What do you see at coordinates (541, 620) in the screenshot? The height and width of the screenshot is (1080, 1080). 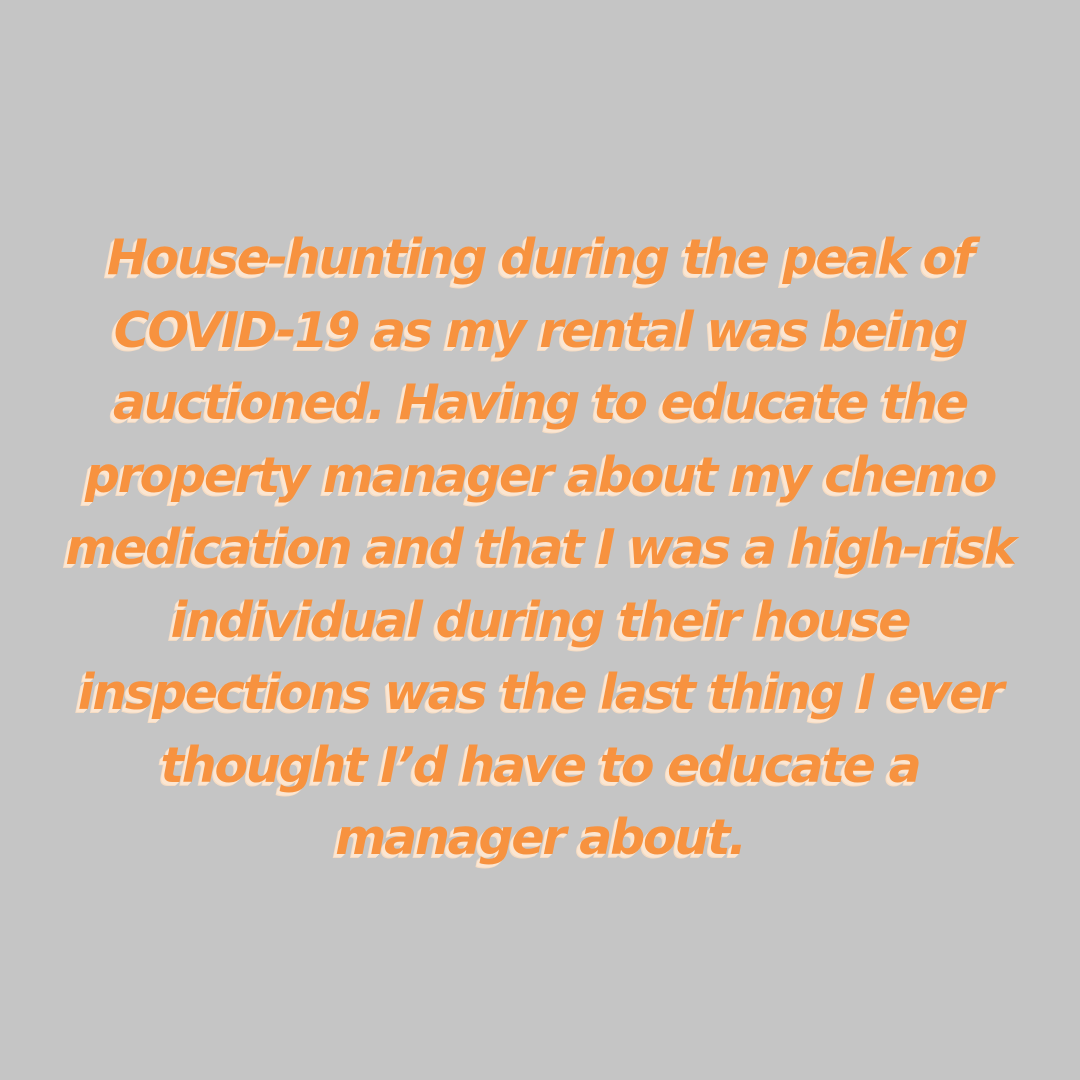 I see `quote-line-6: individual during their house` at bounding box center [541, 620].